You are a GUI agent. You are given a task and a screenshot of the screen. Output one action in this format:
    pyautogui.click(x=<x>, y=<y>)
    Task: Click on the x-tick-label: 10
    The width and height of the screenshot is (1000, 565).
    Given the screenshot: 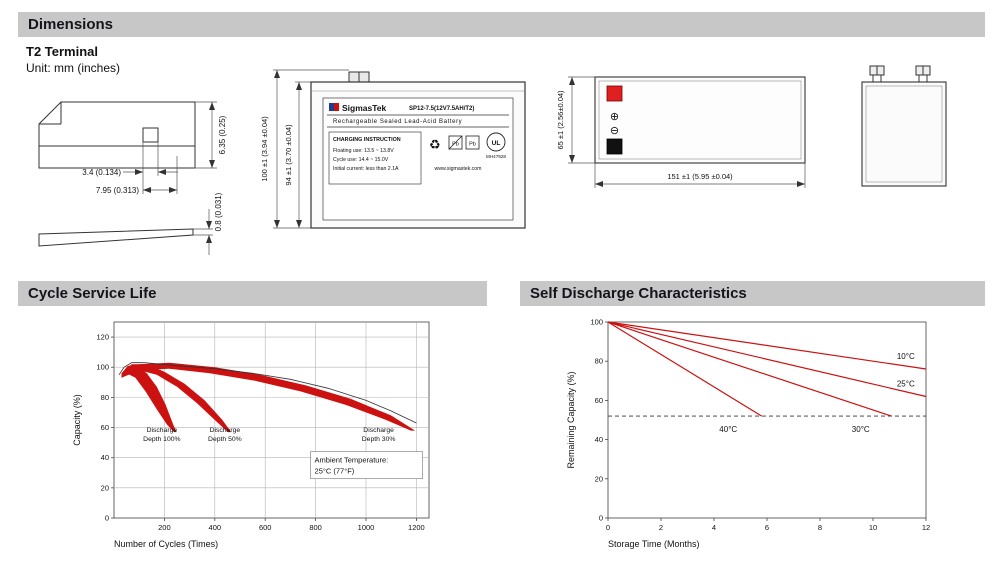 What is the action you would take?
    pyautogui.click(x=873, y=527)
    